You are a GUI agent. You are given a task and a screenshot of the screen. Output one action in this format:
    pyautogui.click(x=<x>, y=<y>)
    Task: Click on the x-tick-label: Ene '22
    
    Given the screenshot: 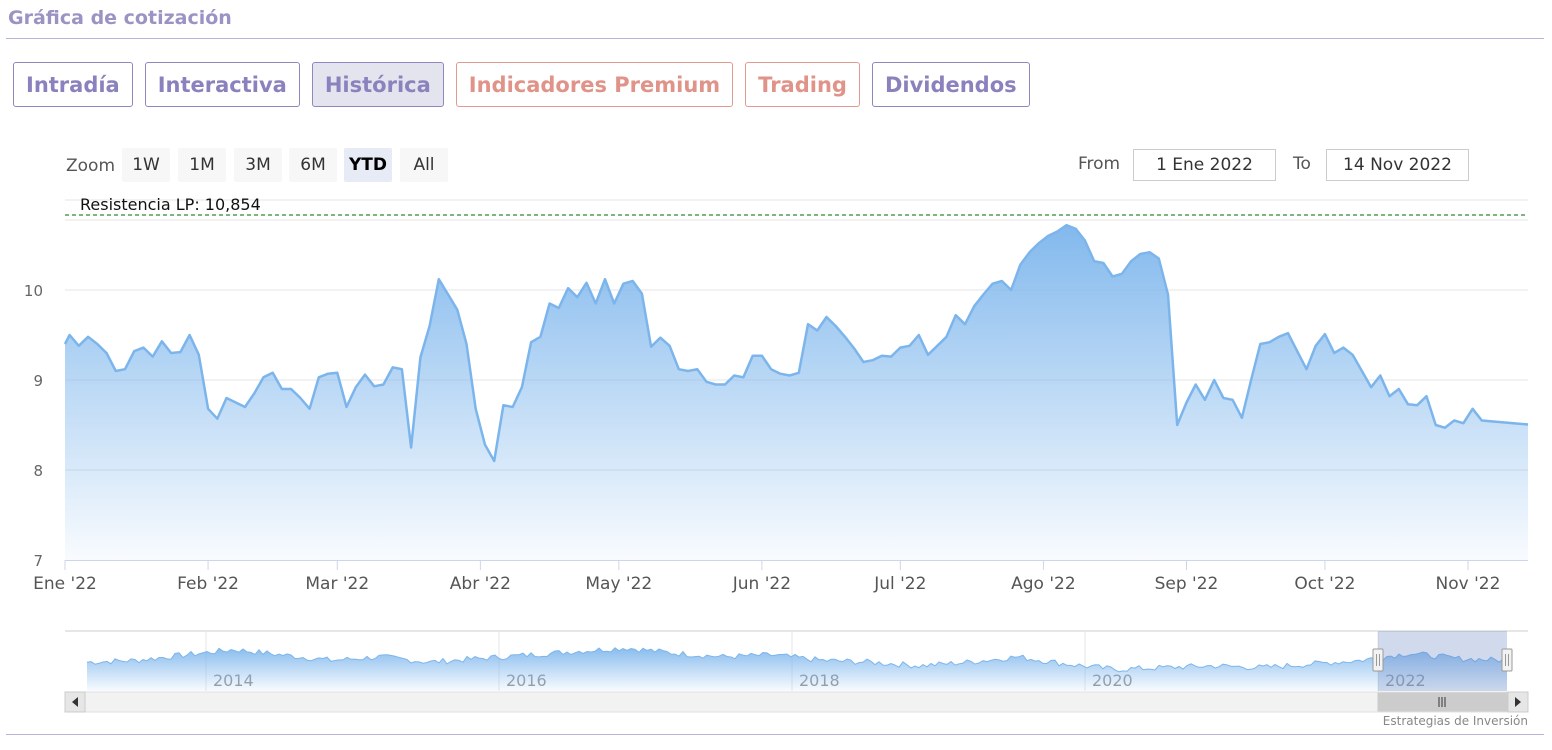 What is the action you would take?
    pyautogui.click(x=65, y=584)
    